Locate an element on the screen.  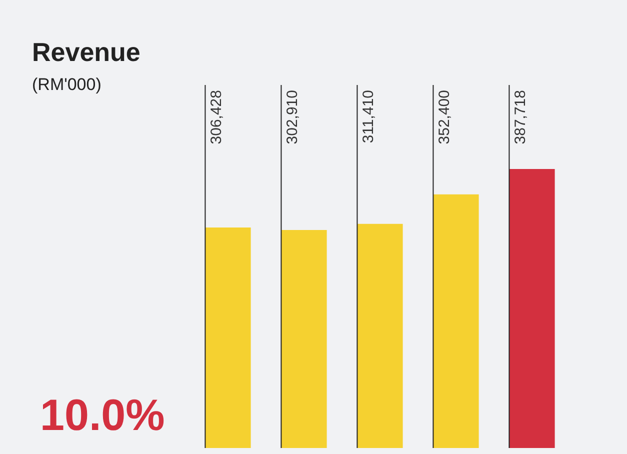
text: 10.0% is located at coordinates (102, 415).